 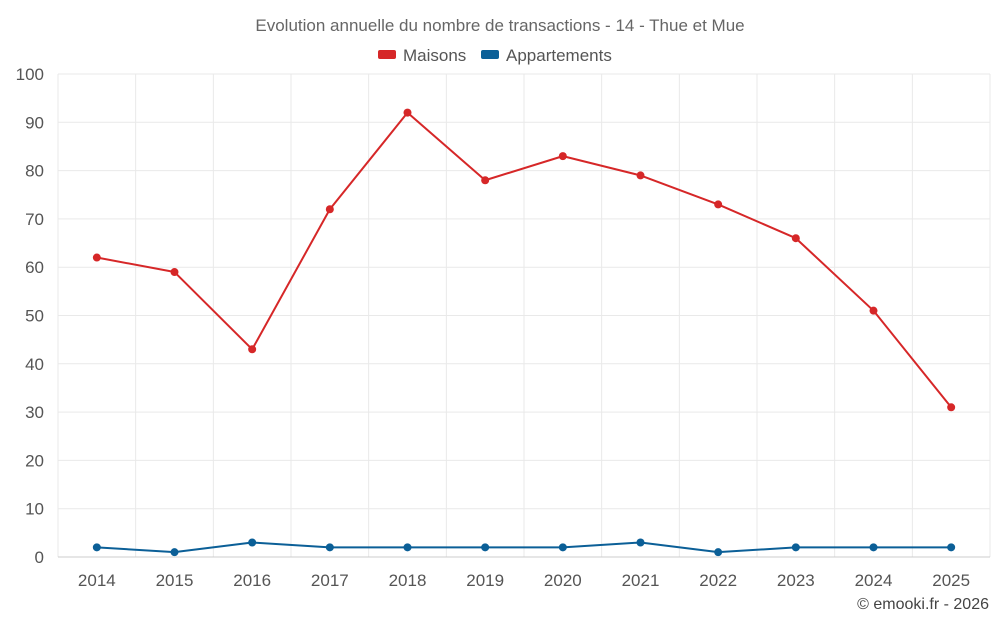 What do you see at coordinates (34, 316) in the screenshot?
I see `y-tick-label: 50` at bounding box center [34, 316].